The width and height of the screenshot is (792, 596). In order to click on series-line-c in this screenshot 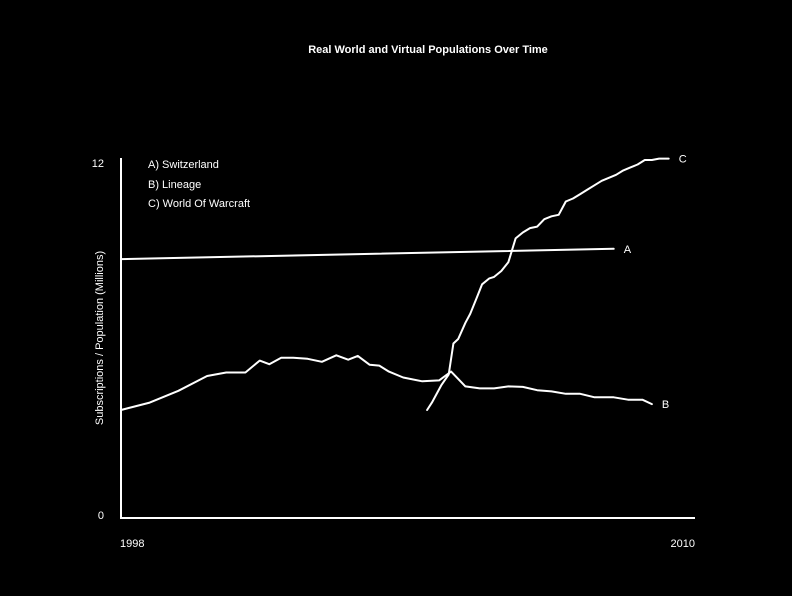, I will do `click(548, 284)`.